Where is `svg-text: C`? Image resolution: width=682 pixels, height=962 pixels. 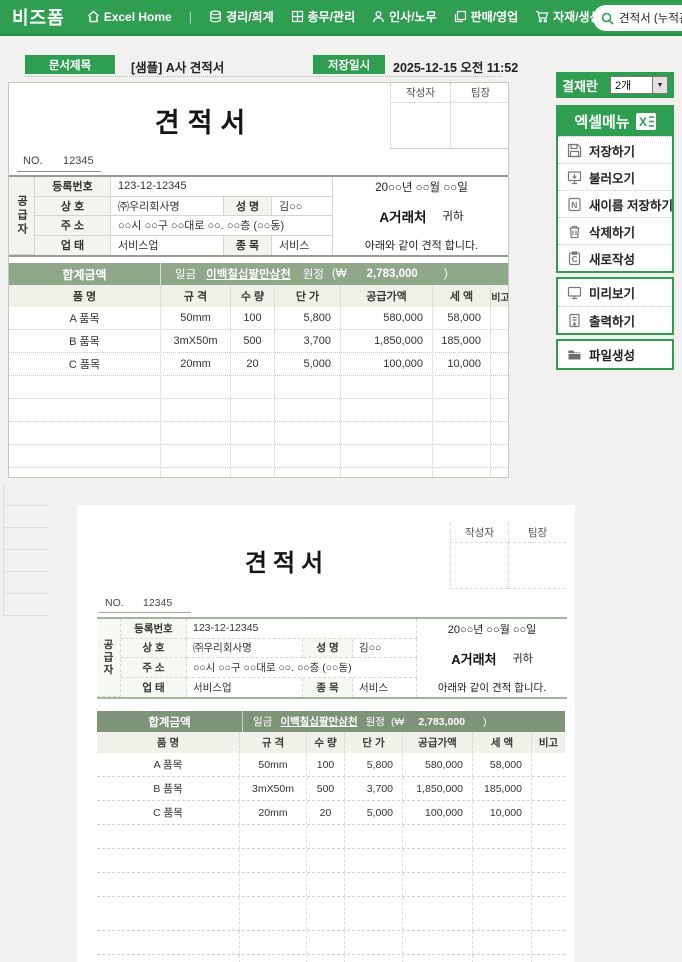
svg-text: C is located at coordinates (575, 259).